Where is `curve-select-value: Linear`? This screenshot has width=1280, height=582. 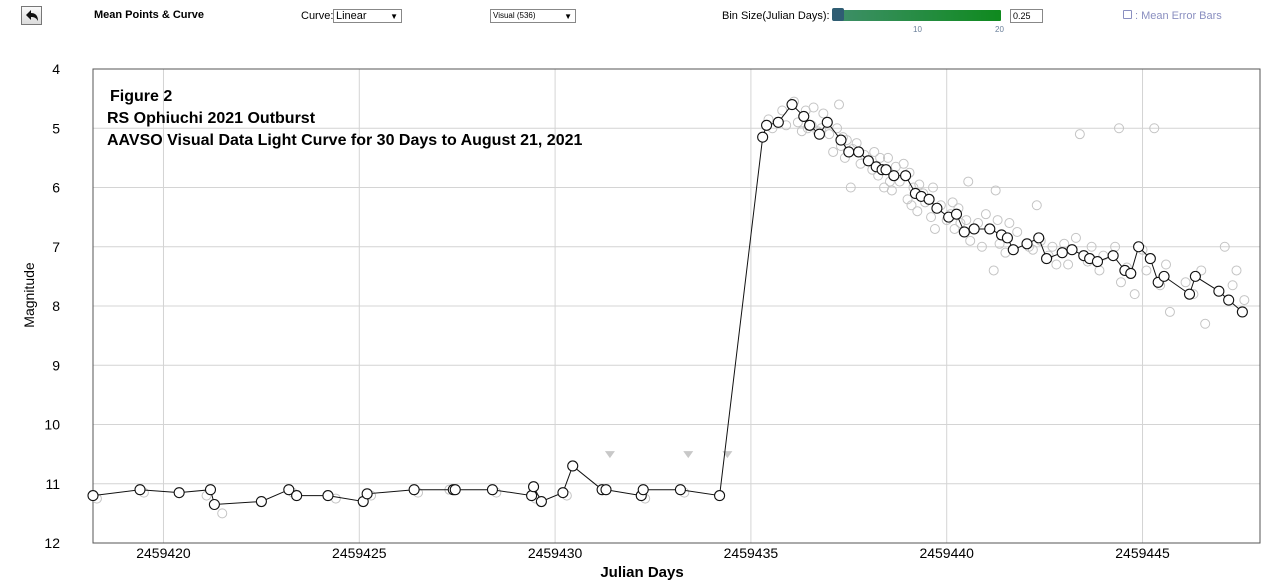
curve-select-value: Linear is located at coordinates (351, 16).